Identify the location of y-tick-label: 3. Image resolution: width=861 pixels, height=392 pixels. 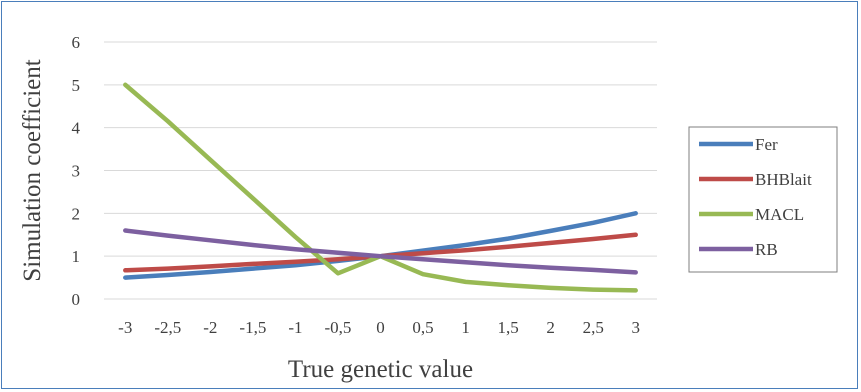
(76, 171).